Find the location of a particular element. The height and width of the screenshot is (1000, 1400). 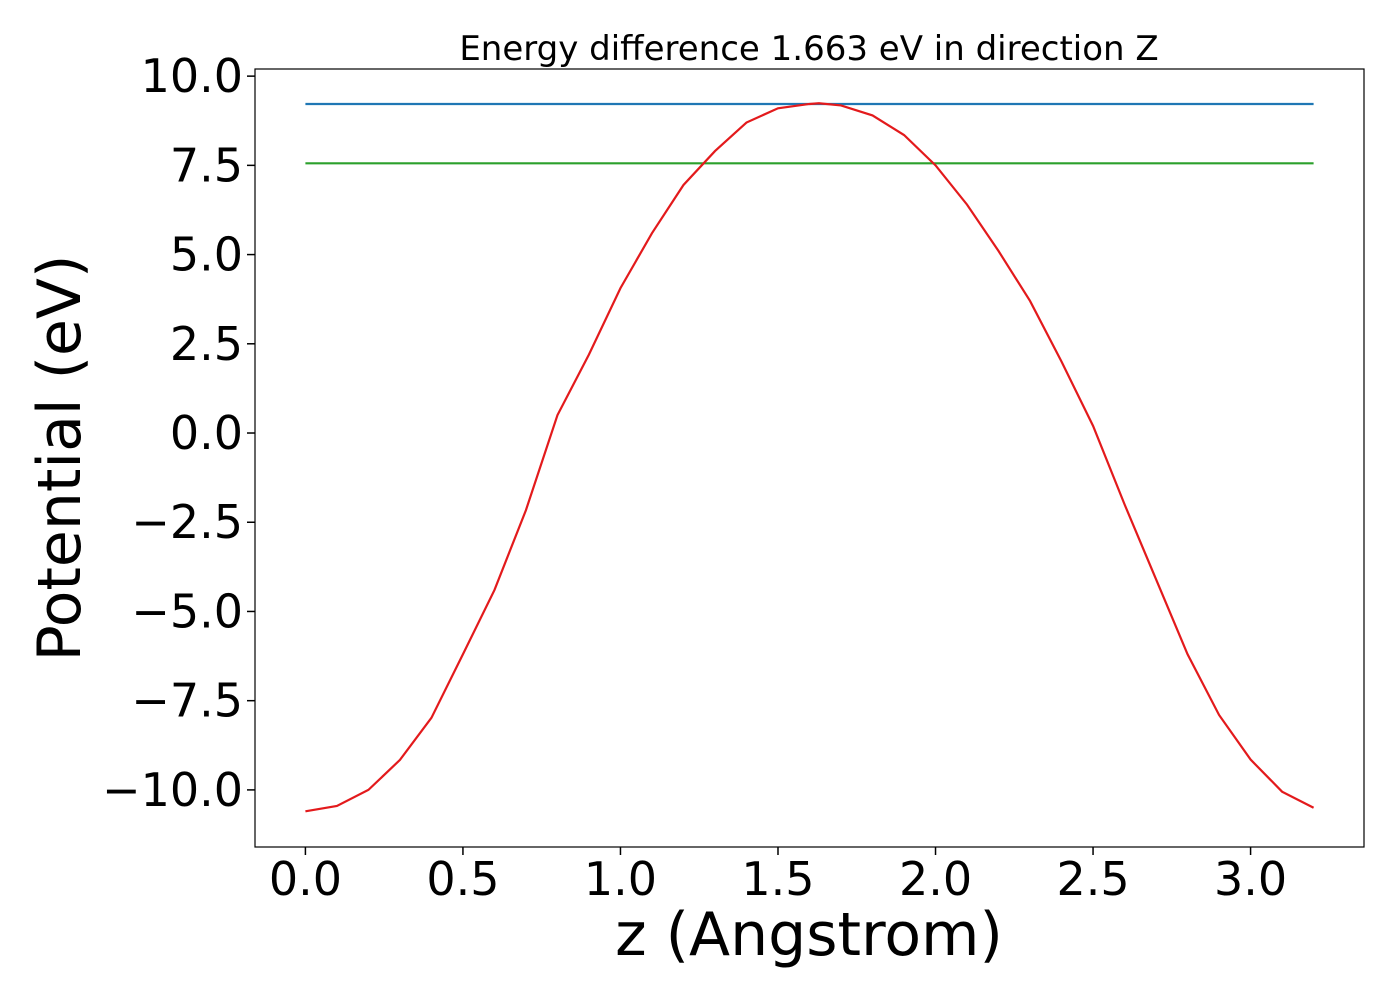

x-tick-label: 2.5 is located at coordinates (1092, 879).